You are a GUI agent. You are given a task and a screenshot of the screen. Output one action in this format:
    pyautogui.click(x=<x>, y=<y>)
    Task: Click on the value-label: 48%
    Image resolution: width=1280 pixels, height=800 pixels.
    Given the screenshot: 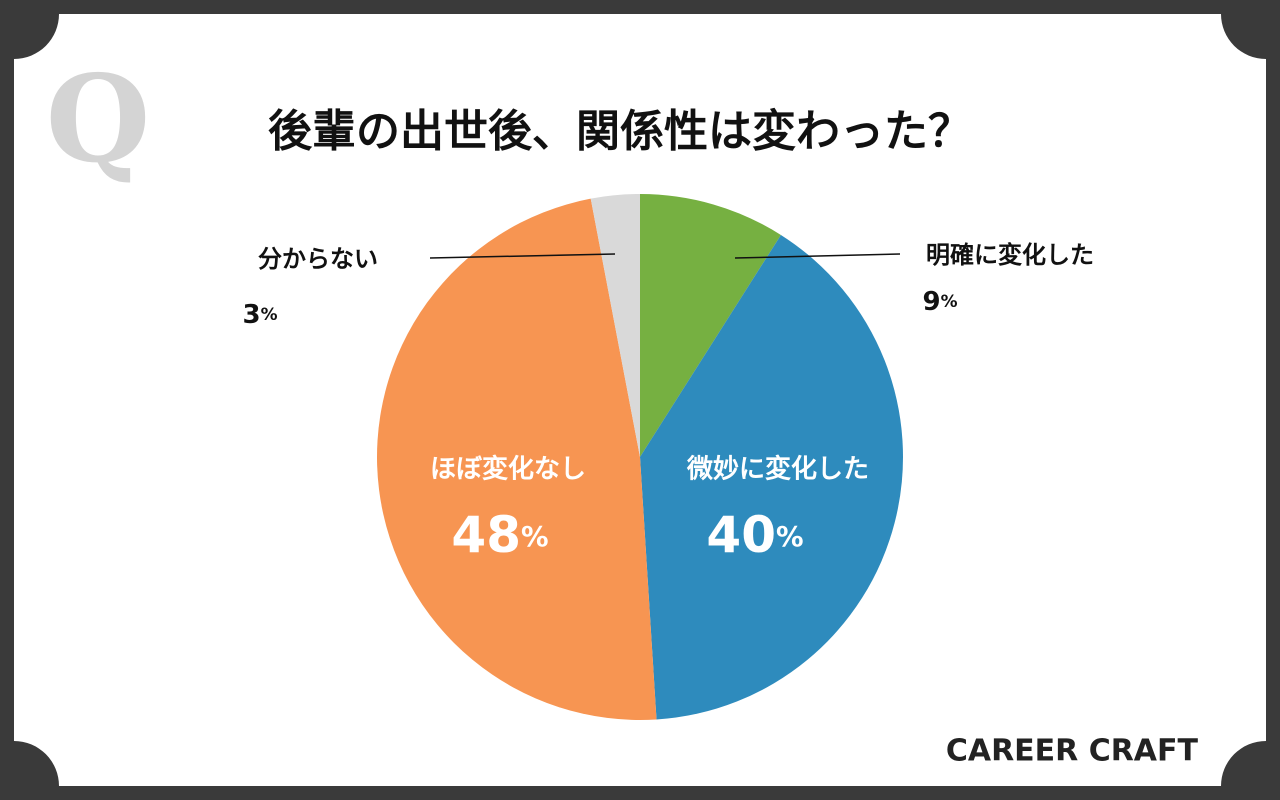 What is the action you would take?
    pyautogui.click(x=499, y=535)
    